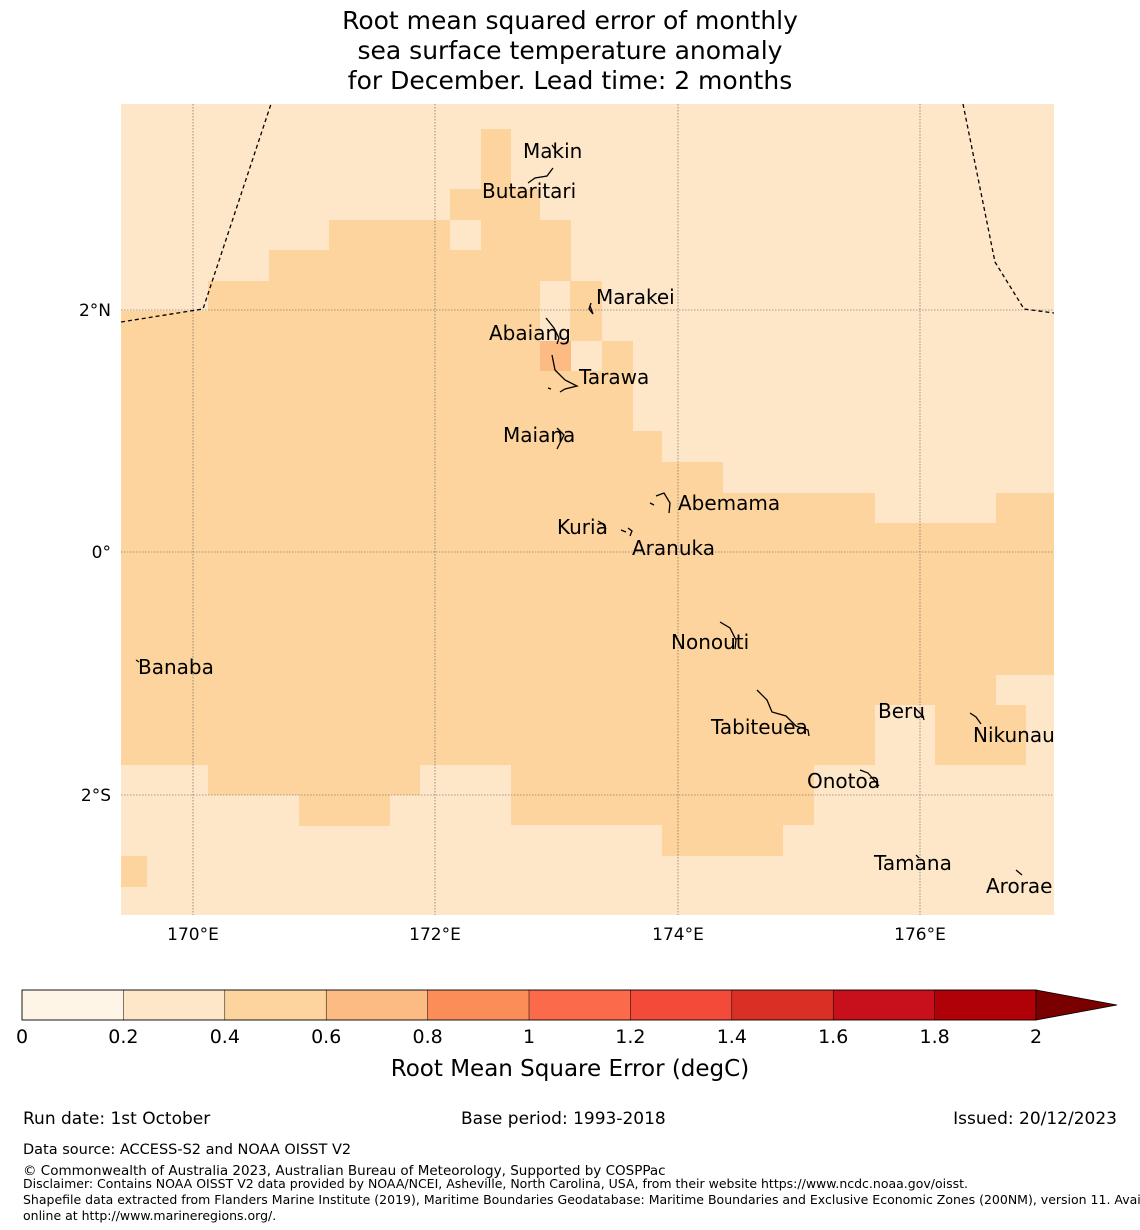 This screenshot has width=1140, height=1230. I want to click on lon-tick-174e: 174°E, so click(678, 935).